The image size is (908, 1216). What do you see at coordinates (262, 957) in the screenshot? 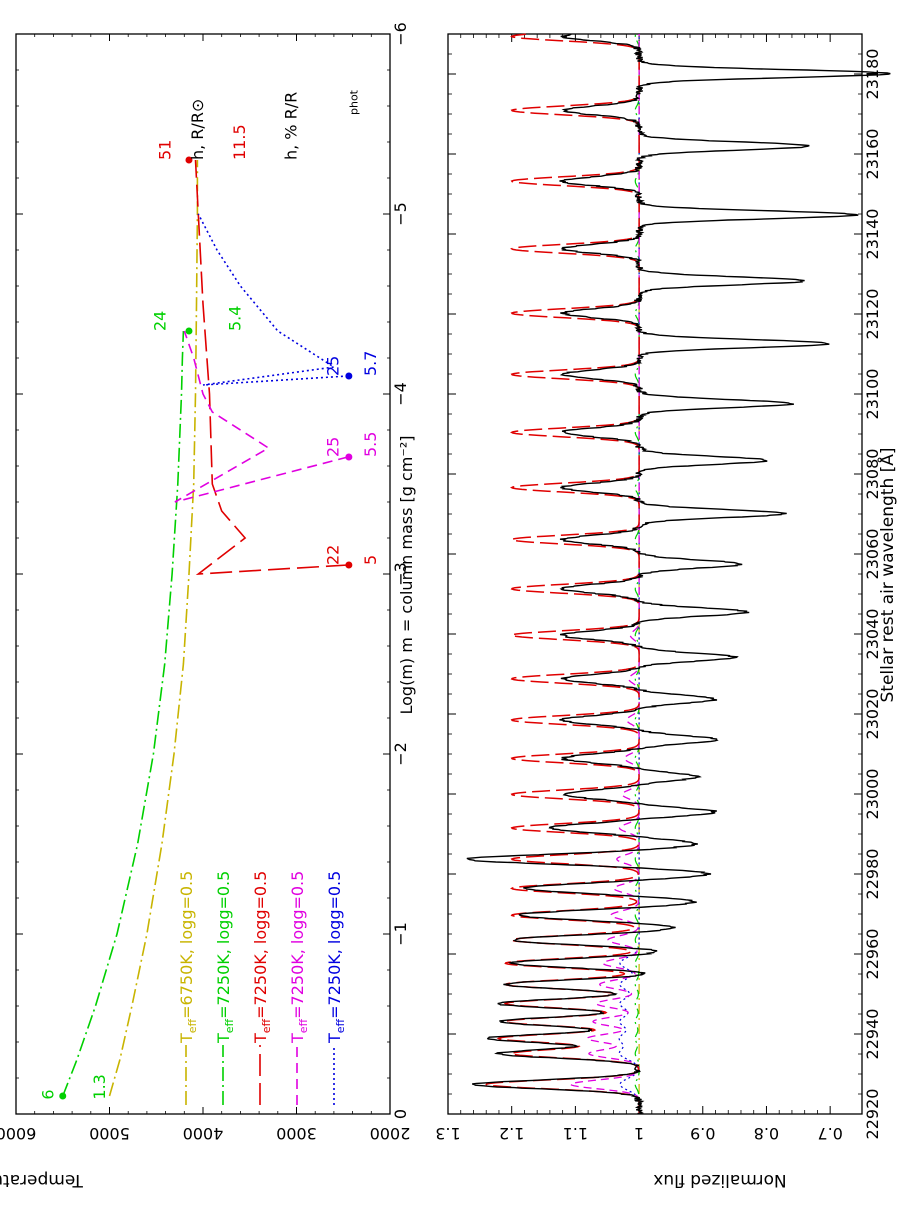
I see `legend-entry-2: Teff=7250K, logg=0.5` at bounding box center [262, 957].